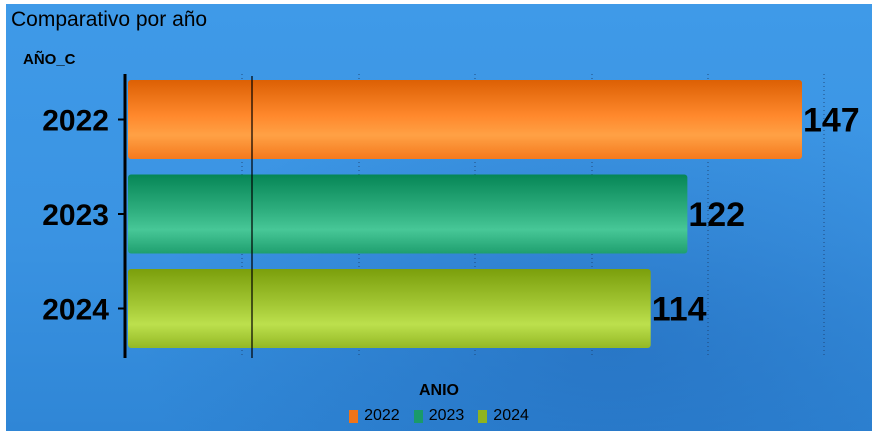 This screenshot has width=878, height=435. I want to click on data-label-2024: 114, so click(679, 310).